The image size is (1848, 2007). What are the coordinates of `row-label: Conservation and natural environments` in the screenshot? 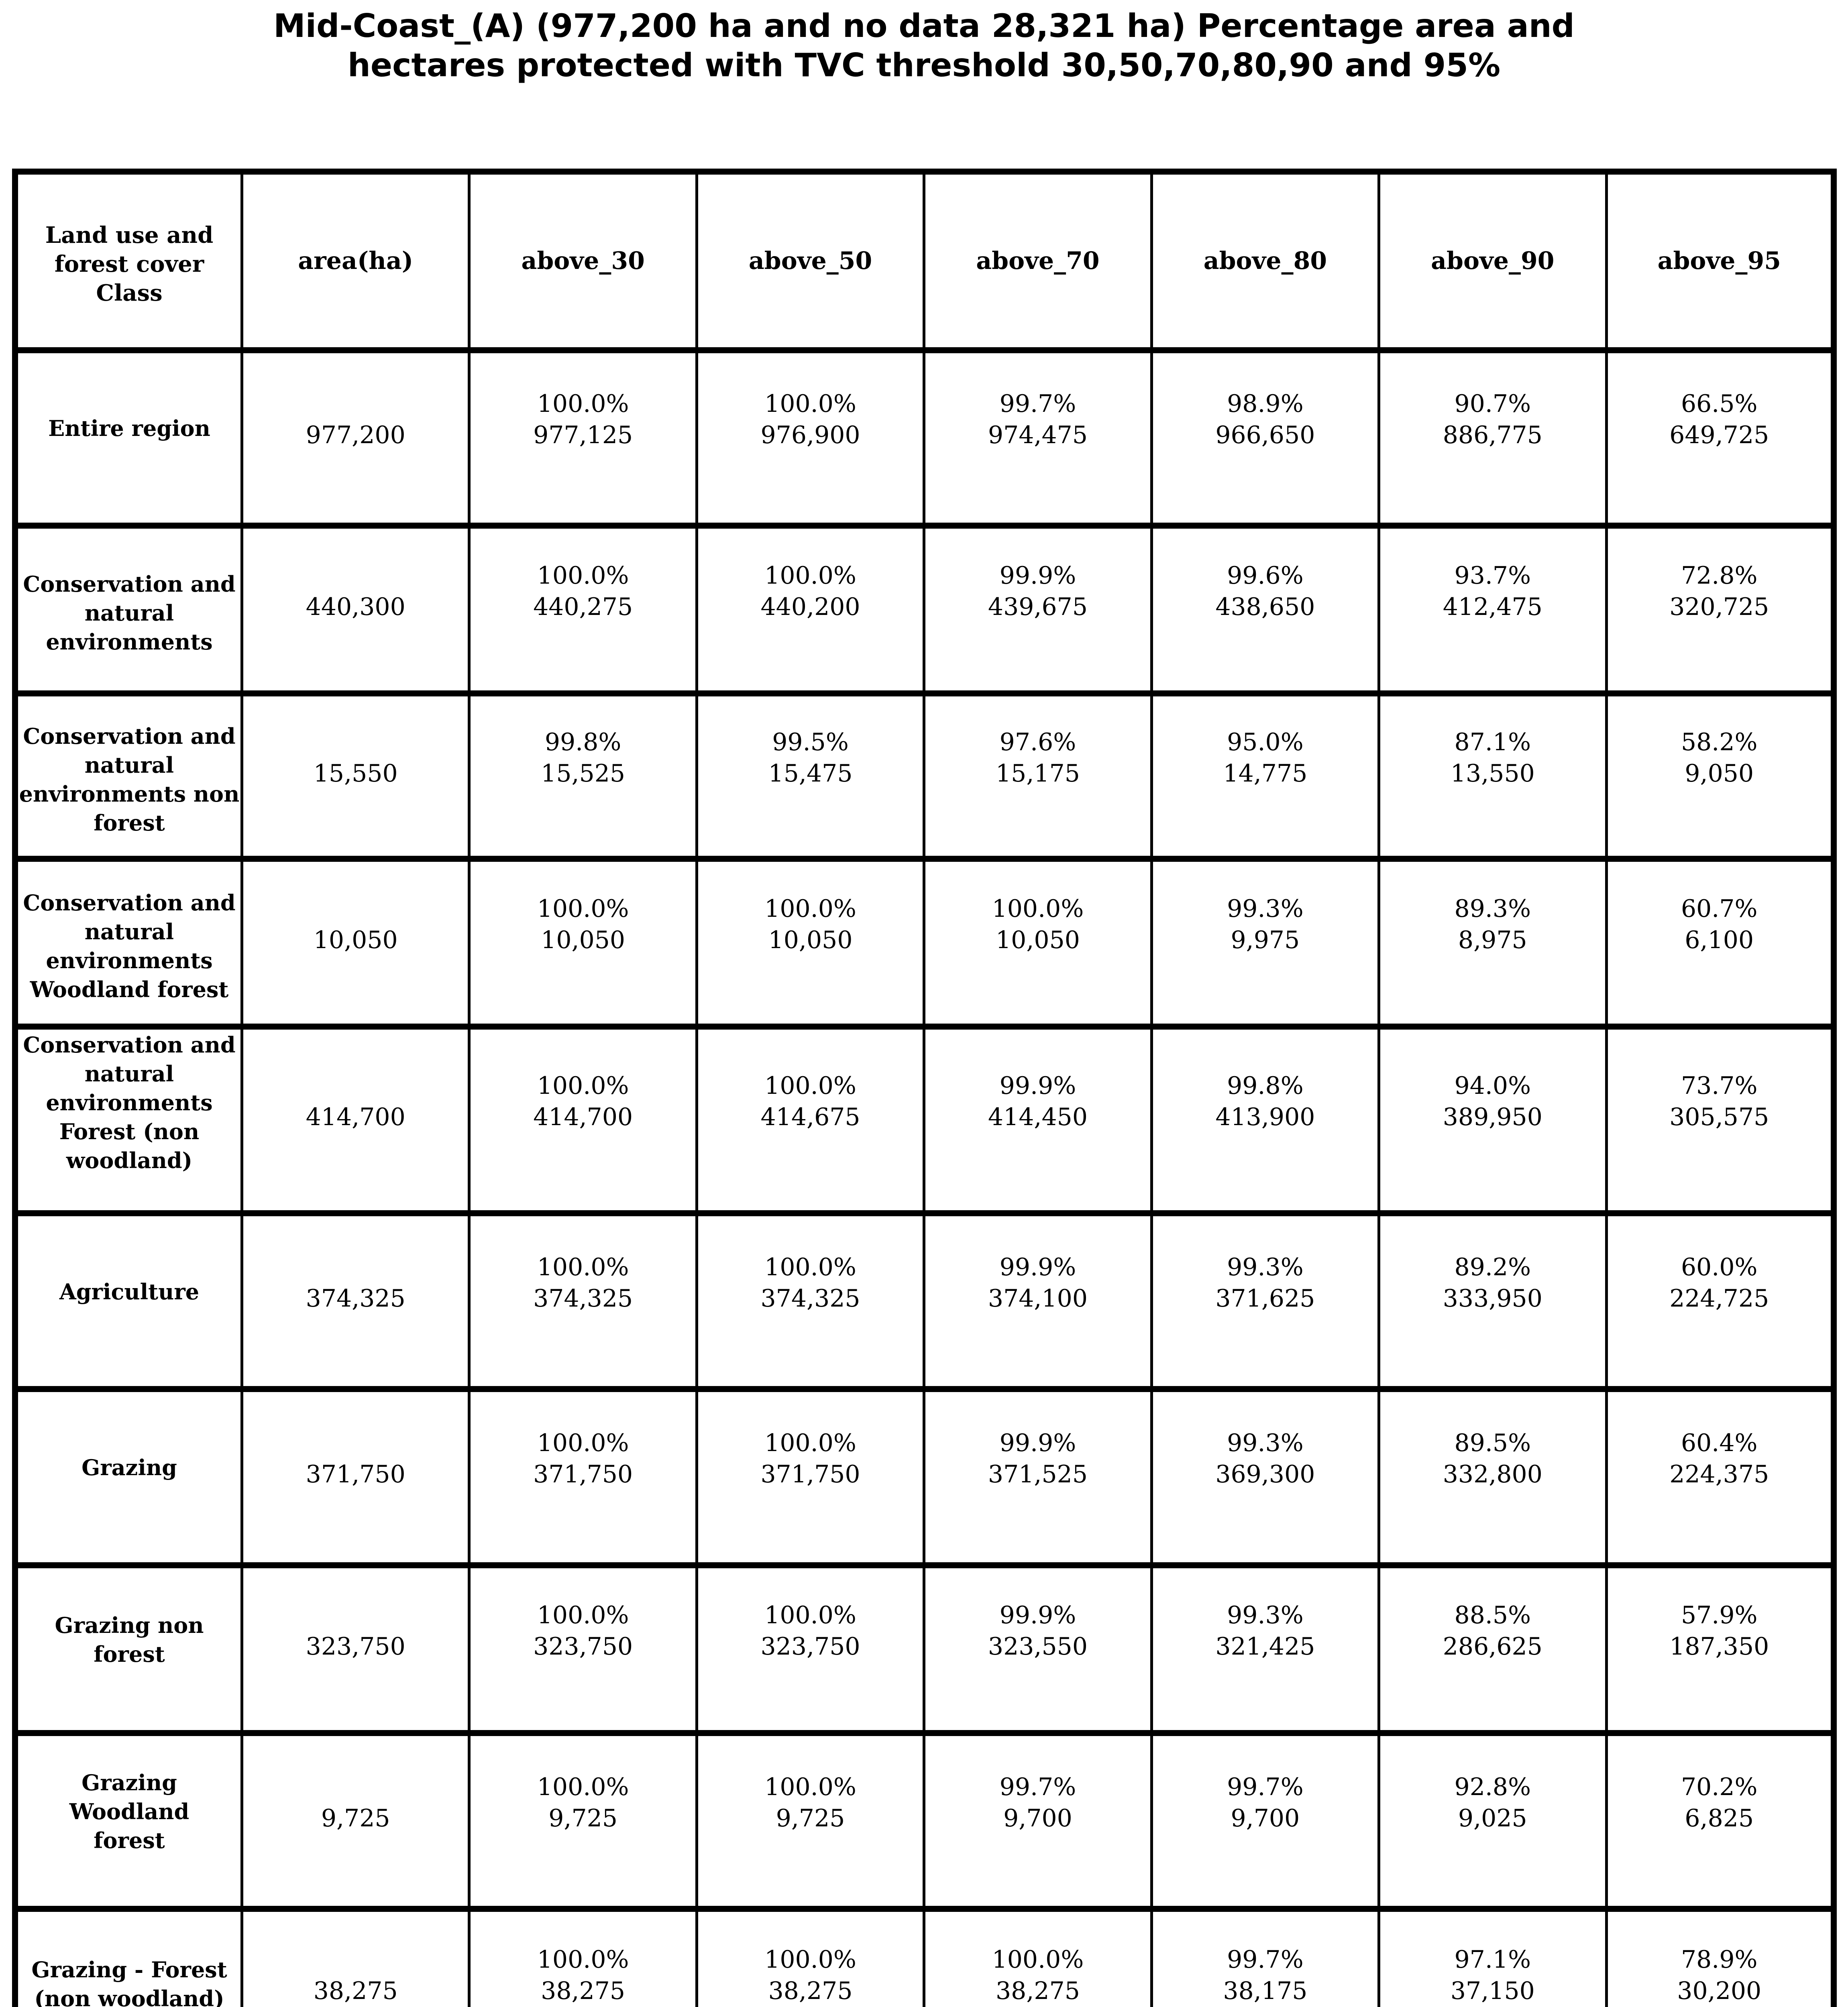 It's located at (128, 609).